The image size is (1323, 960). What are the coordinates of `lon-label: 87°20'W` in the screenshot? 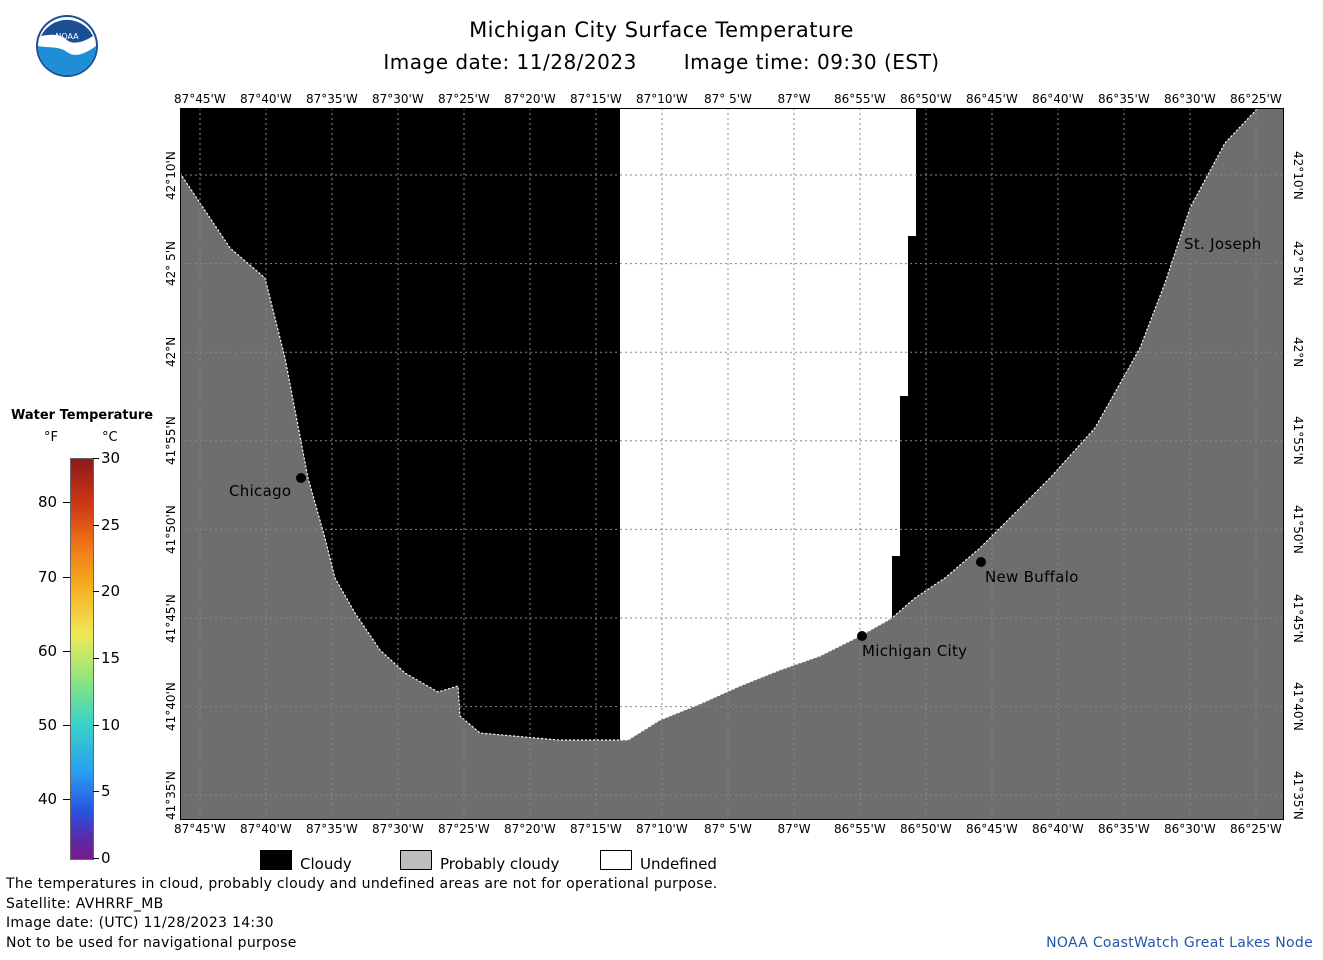 It's located at (530, 829).